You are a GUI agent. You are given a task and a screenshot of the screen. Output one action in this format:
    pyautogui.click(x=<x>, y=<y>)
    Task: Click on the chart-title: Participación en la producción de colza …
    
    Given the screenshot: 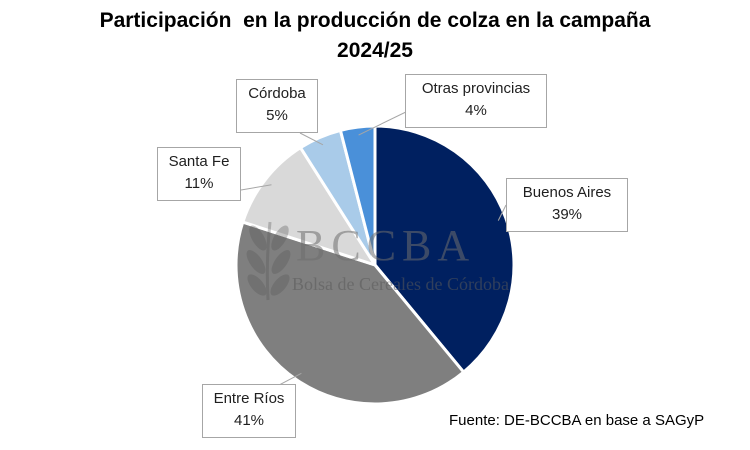 What is the action you would take?
    pyautogui.click(x=375, y=36)
    